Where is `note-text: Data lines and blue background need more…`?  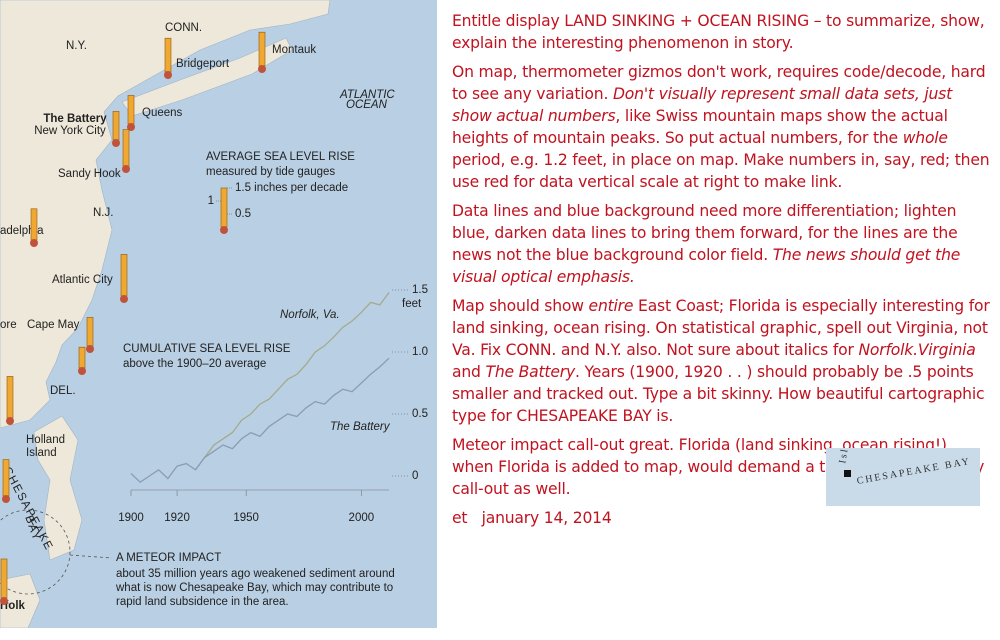
note-text: Data lines and blue background need more… is located at coordinates (705, 233).